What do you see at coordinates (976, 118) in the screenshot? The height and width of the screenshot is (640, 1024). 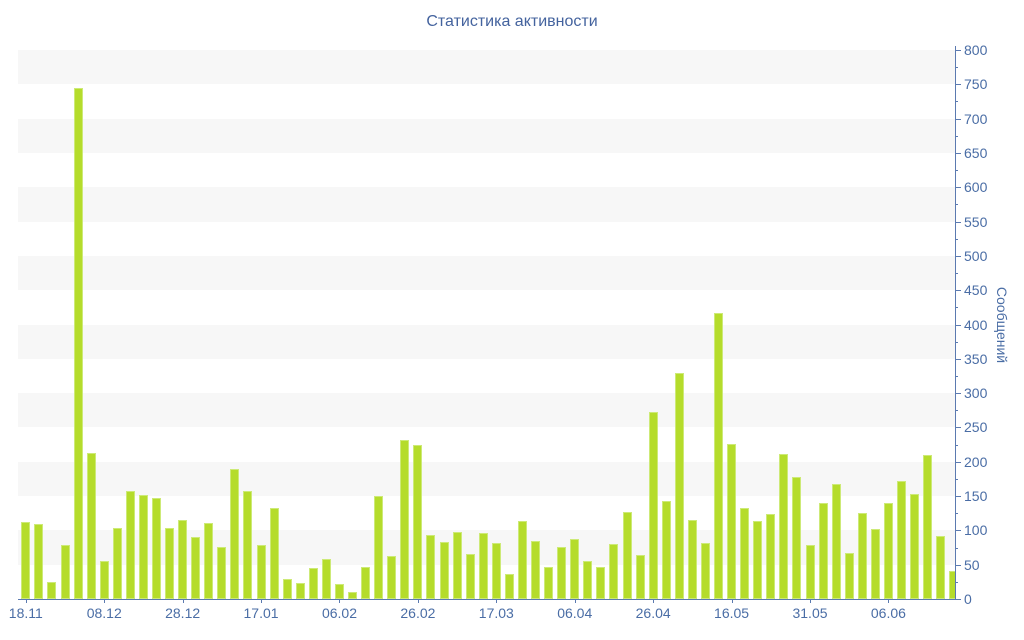 I see `y-axis-label: 700` at bounding box center [976, 118].